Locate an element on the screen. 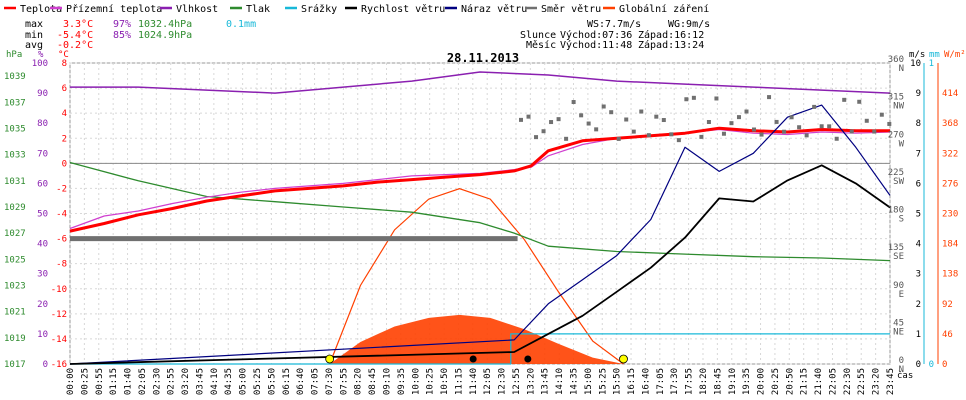 The width and height of the screenshot is (966, 400). tick-time: 05:25 is located at coordinates (258, 381).